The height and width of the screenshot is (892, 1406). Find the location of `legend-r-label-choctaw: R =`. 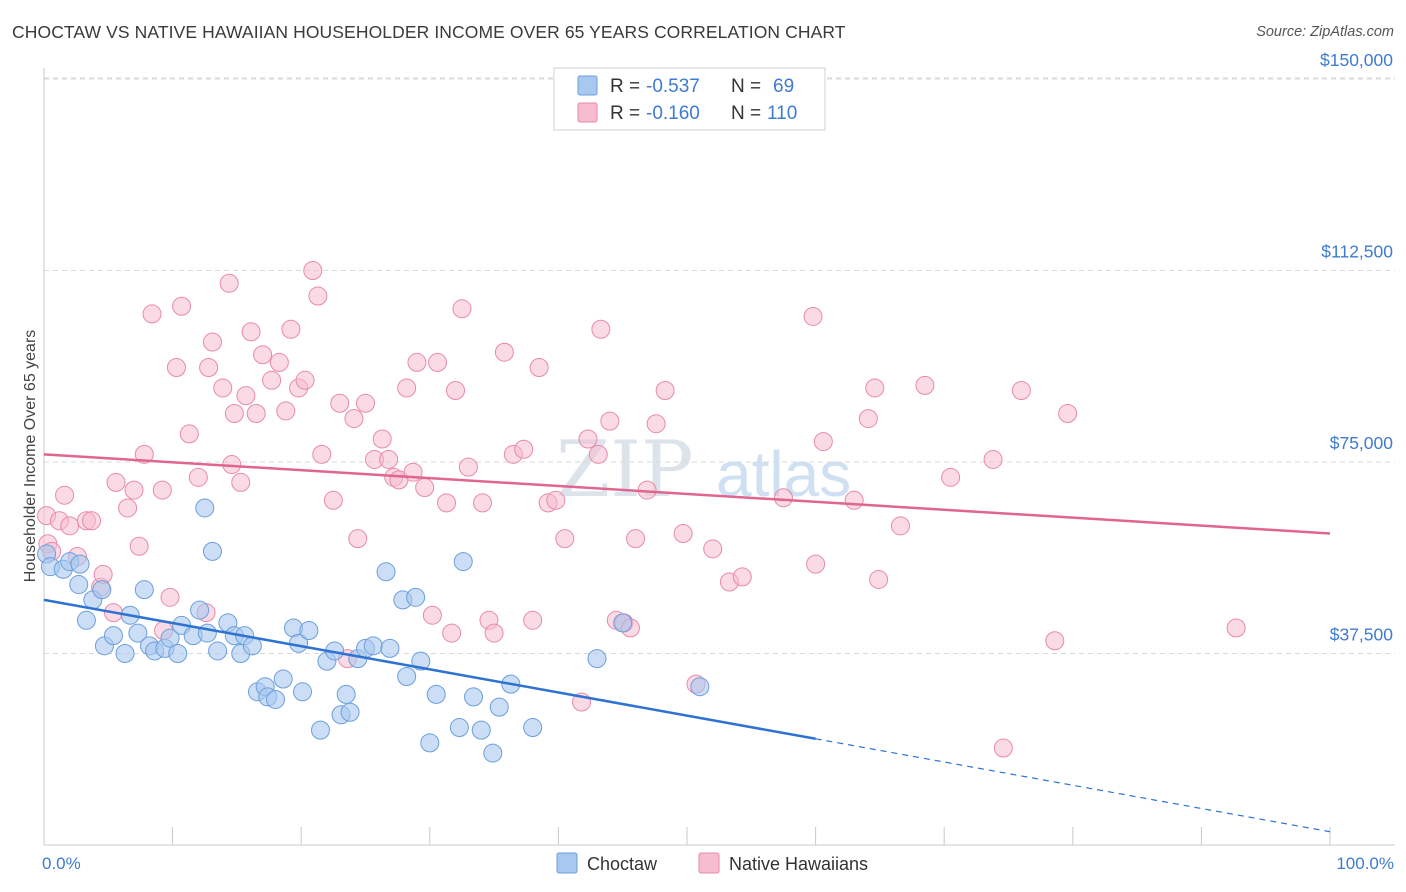

legend-r-label-choctaw: R = is located at coordinates (625, 86).